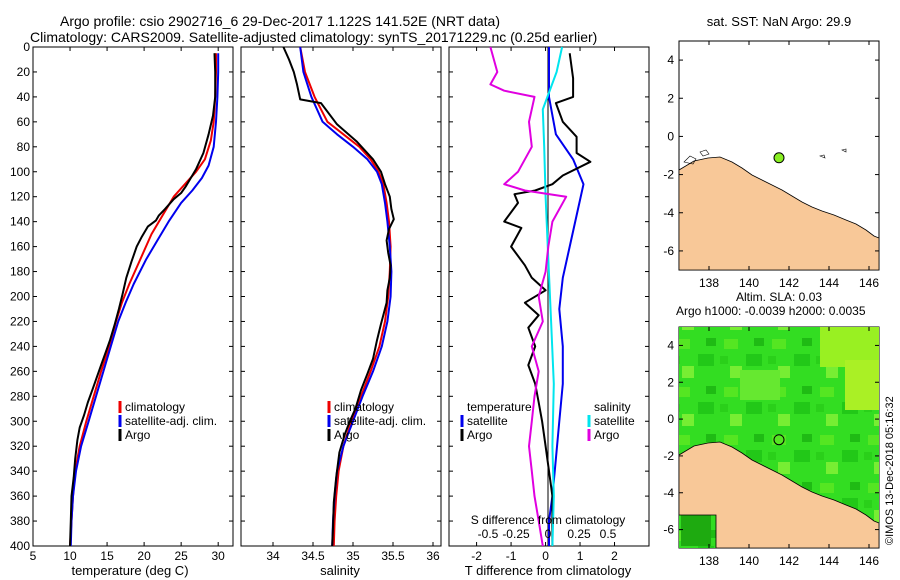  What do you see at coordinates (20, 297) in the screenshot?
I see `depth-tick-label: 200` at bounding box center [20, 297].